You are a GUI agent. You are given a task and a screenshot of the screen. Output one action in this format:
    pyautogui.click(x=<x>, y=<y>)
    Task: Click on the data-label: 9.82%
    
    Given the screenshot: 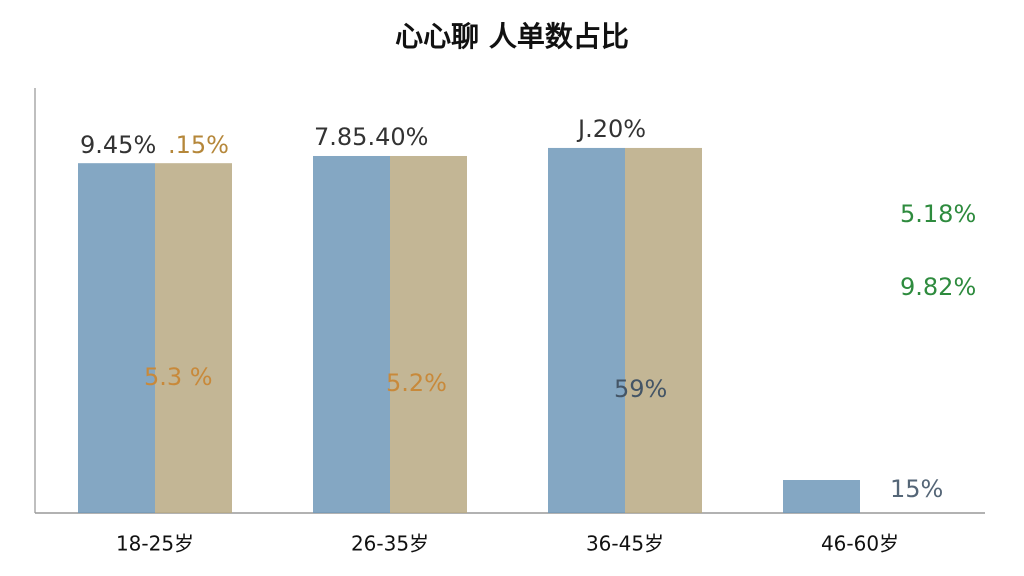 What is the action you would take?
    pyautogui.click(x=938, y=287)
    